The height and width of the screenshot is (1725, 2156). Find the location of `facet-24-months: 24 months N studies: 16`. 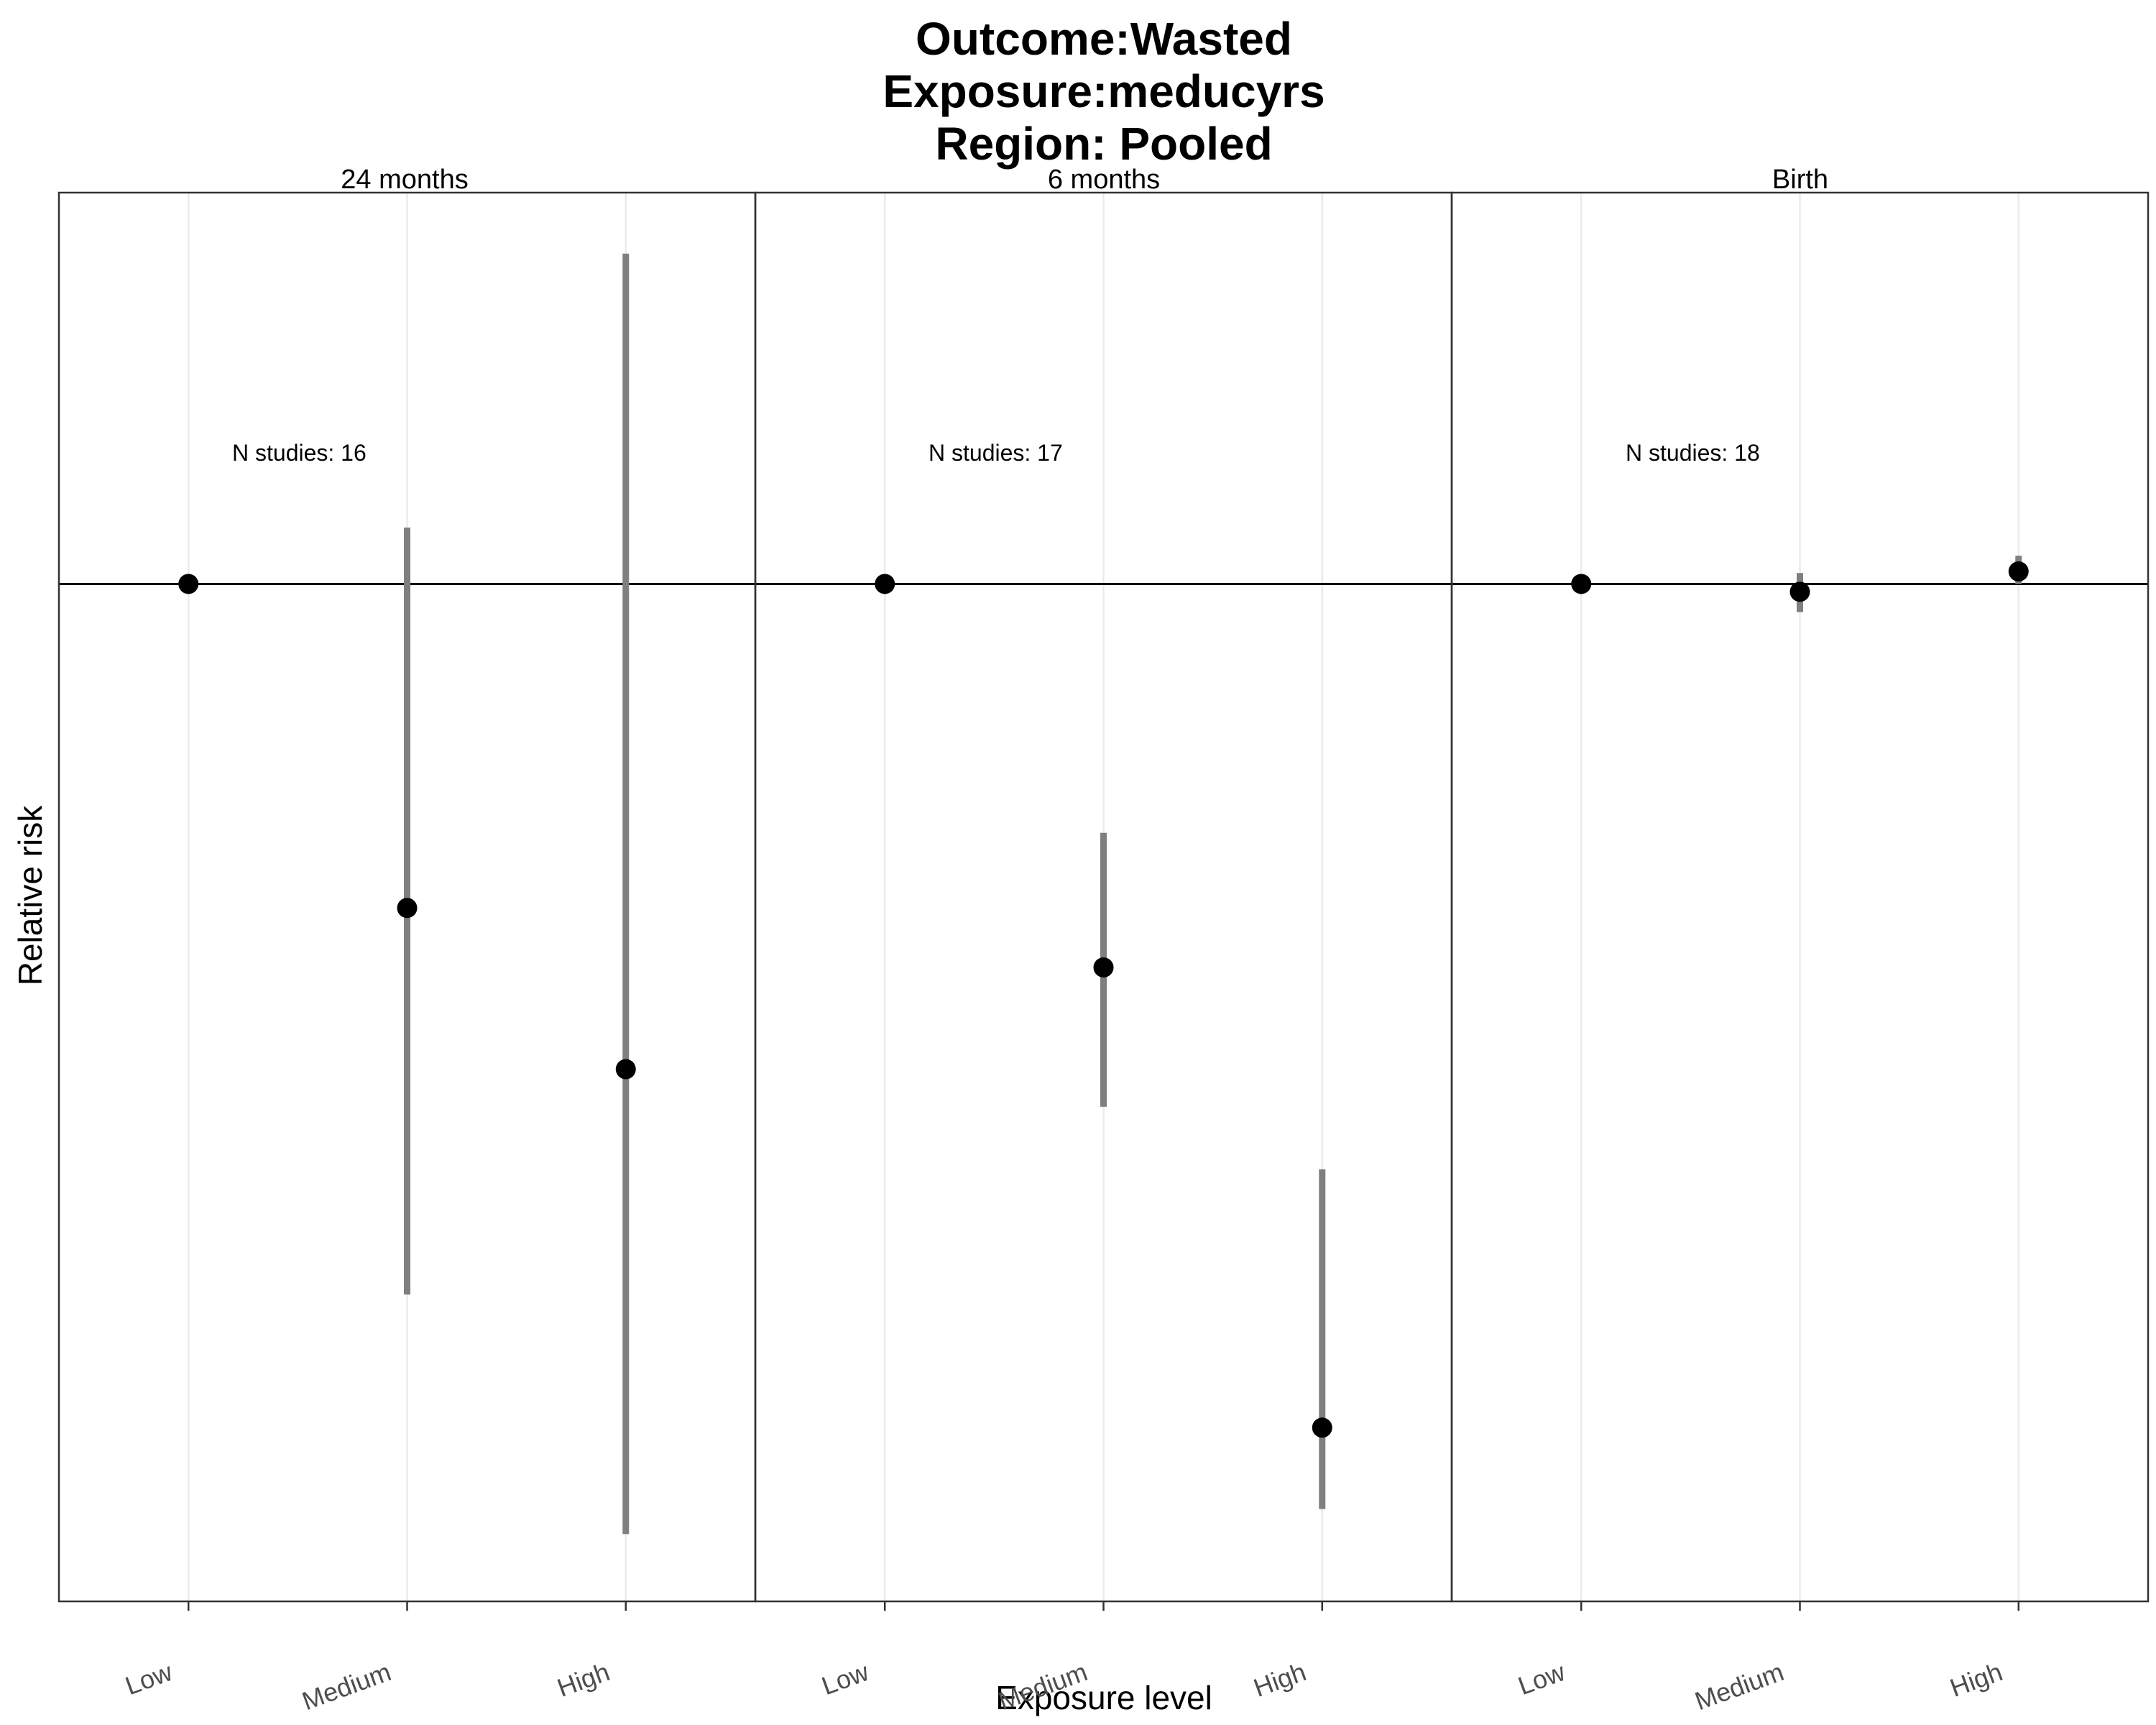

facet-24-months: 24 months N studies: 16 is located at coordinates (351, 315).